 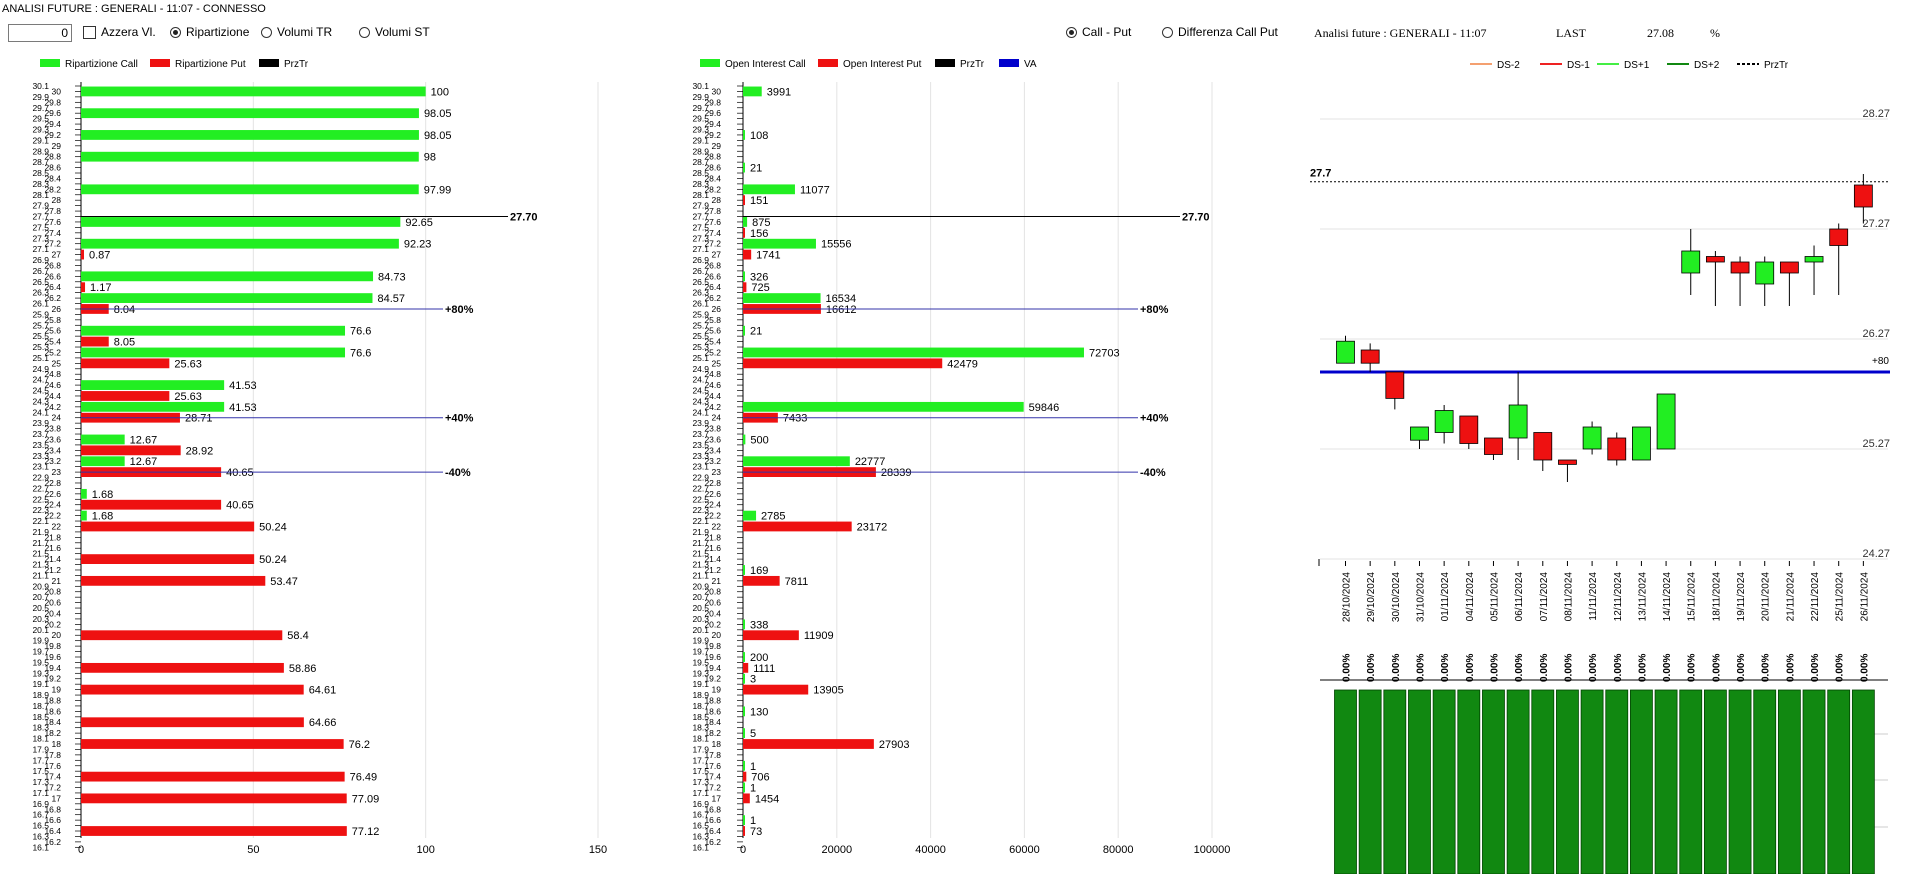 I want to click on y-tick-label: 23.4, so click(x=712, y=450).